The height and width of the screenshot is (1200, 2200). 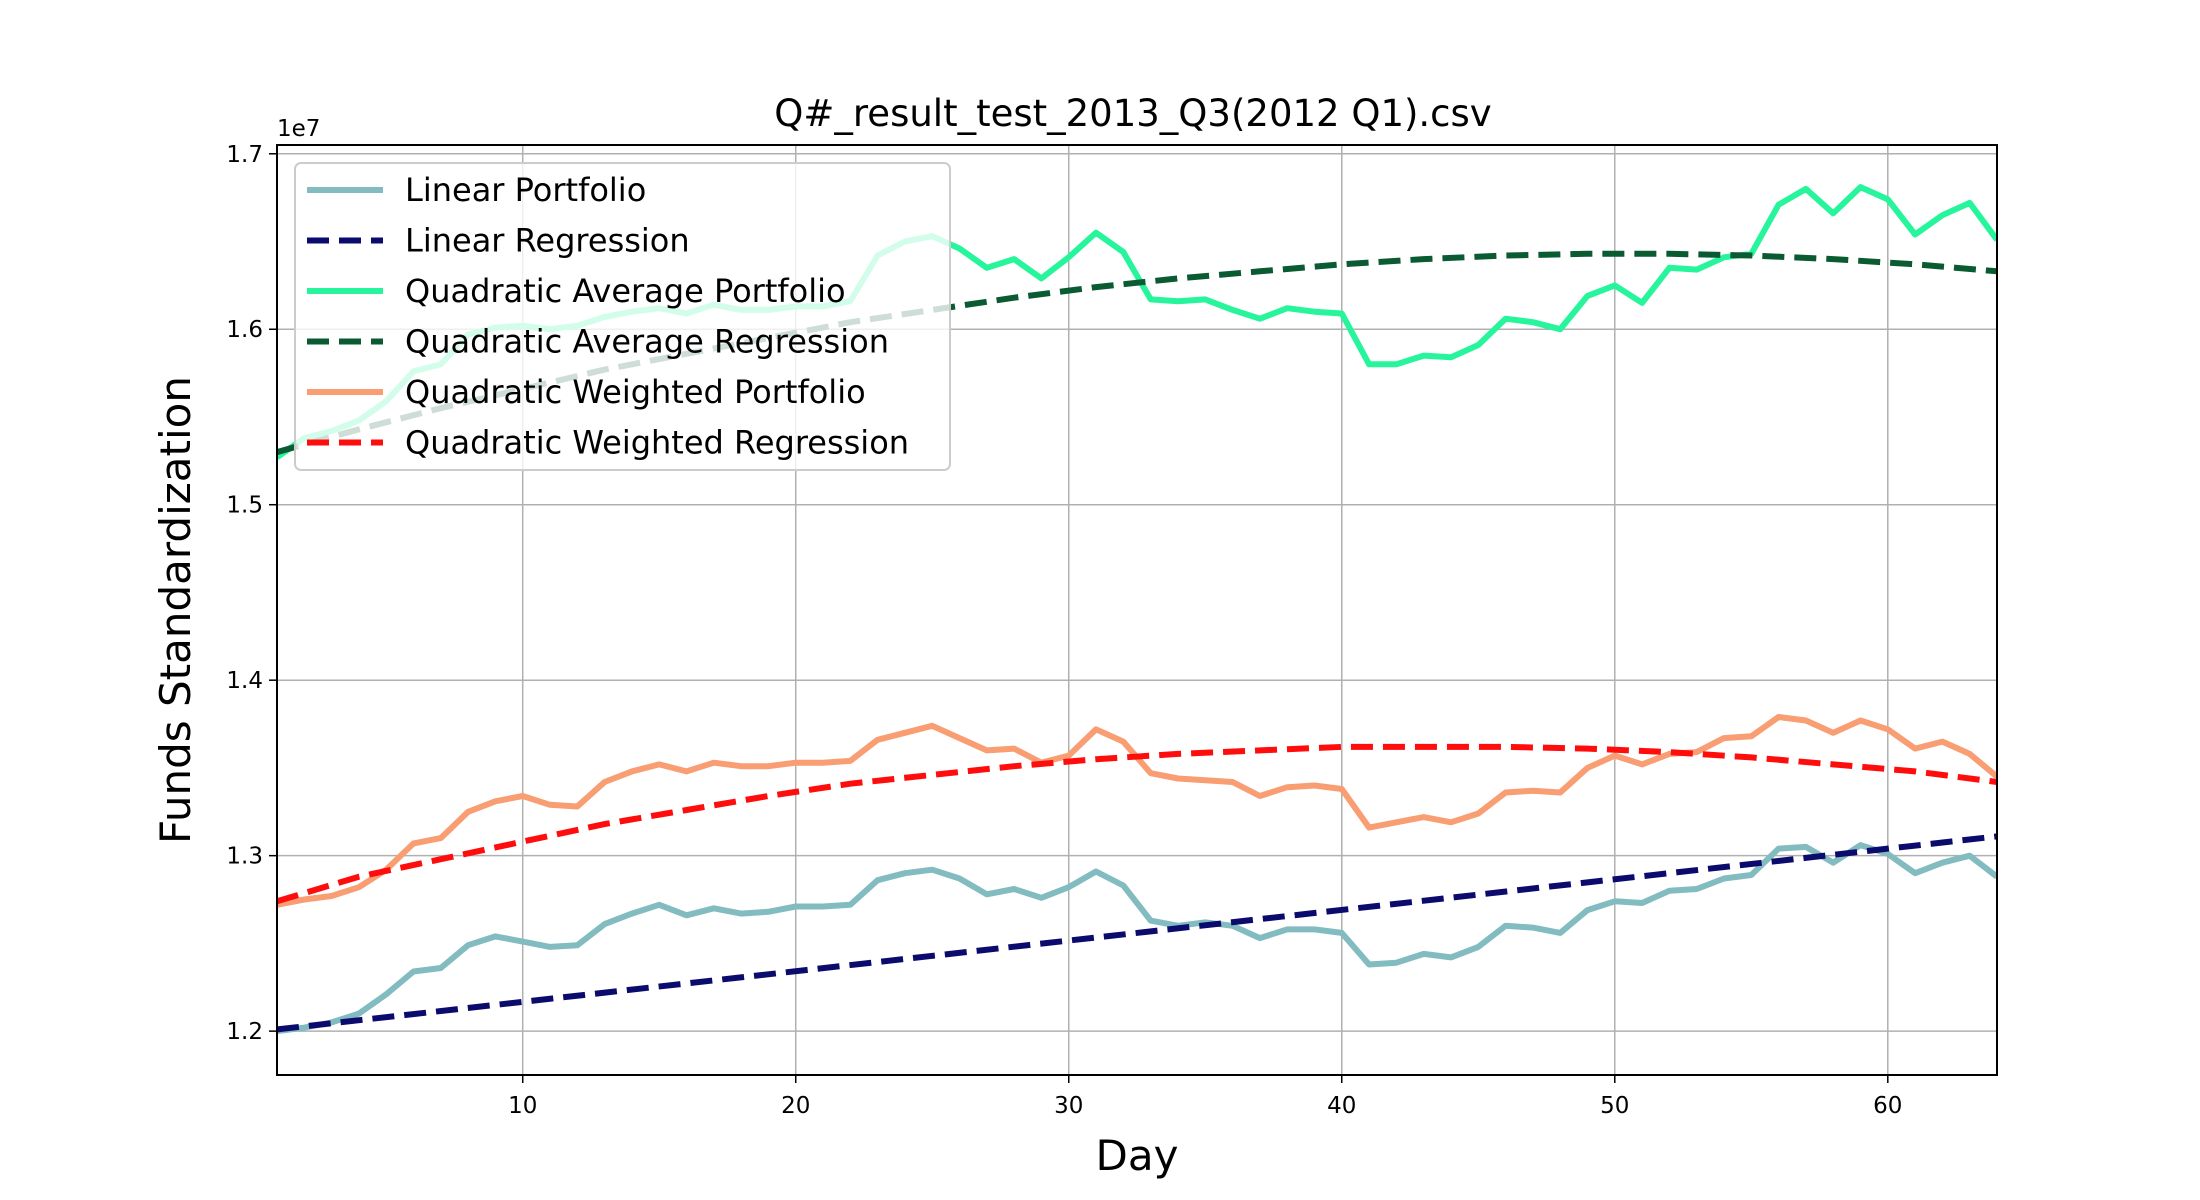 What do you see at coordinates (1205, 1097) in the screenshot?
I see `x-axis: 10 20 30 40 50 60` at bounding box center [1205, 1097].